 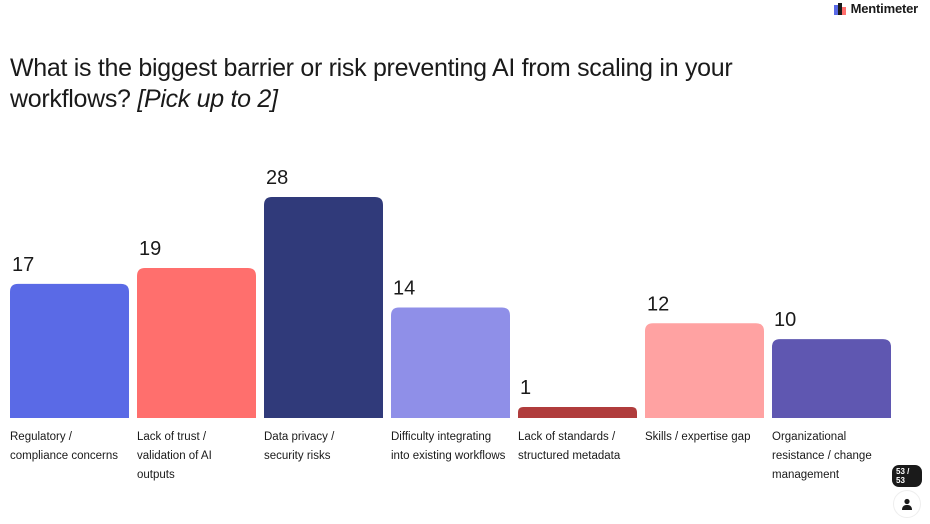 What do you see at coordinates (698, 437) in the screenshot?
I see `category-label-5: Skills / expertise gap` at bounding box center [698, 437].